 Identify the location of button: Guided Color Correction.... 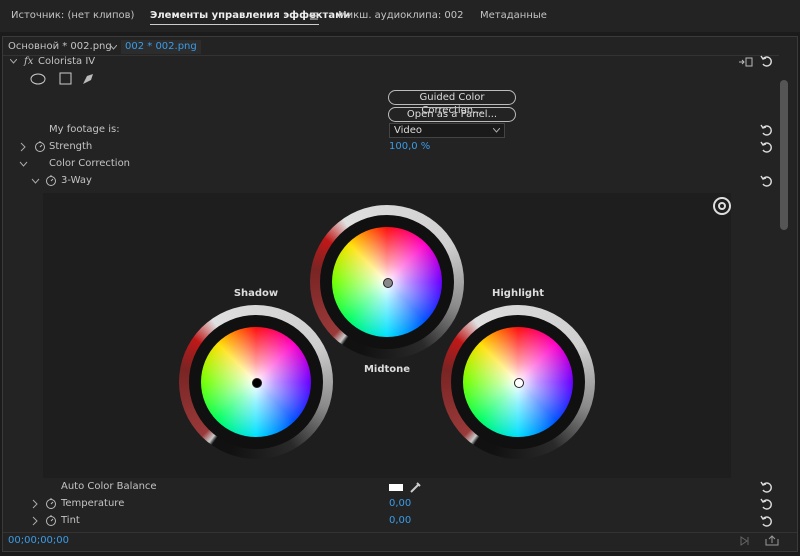
(452, 103).